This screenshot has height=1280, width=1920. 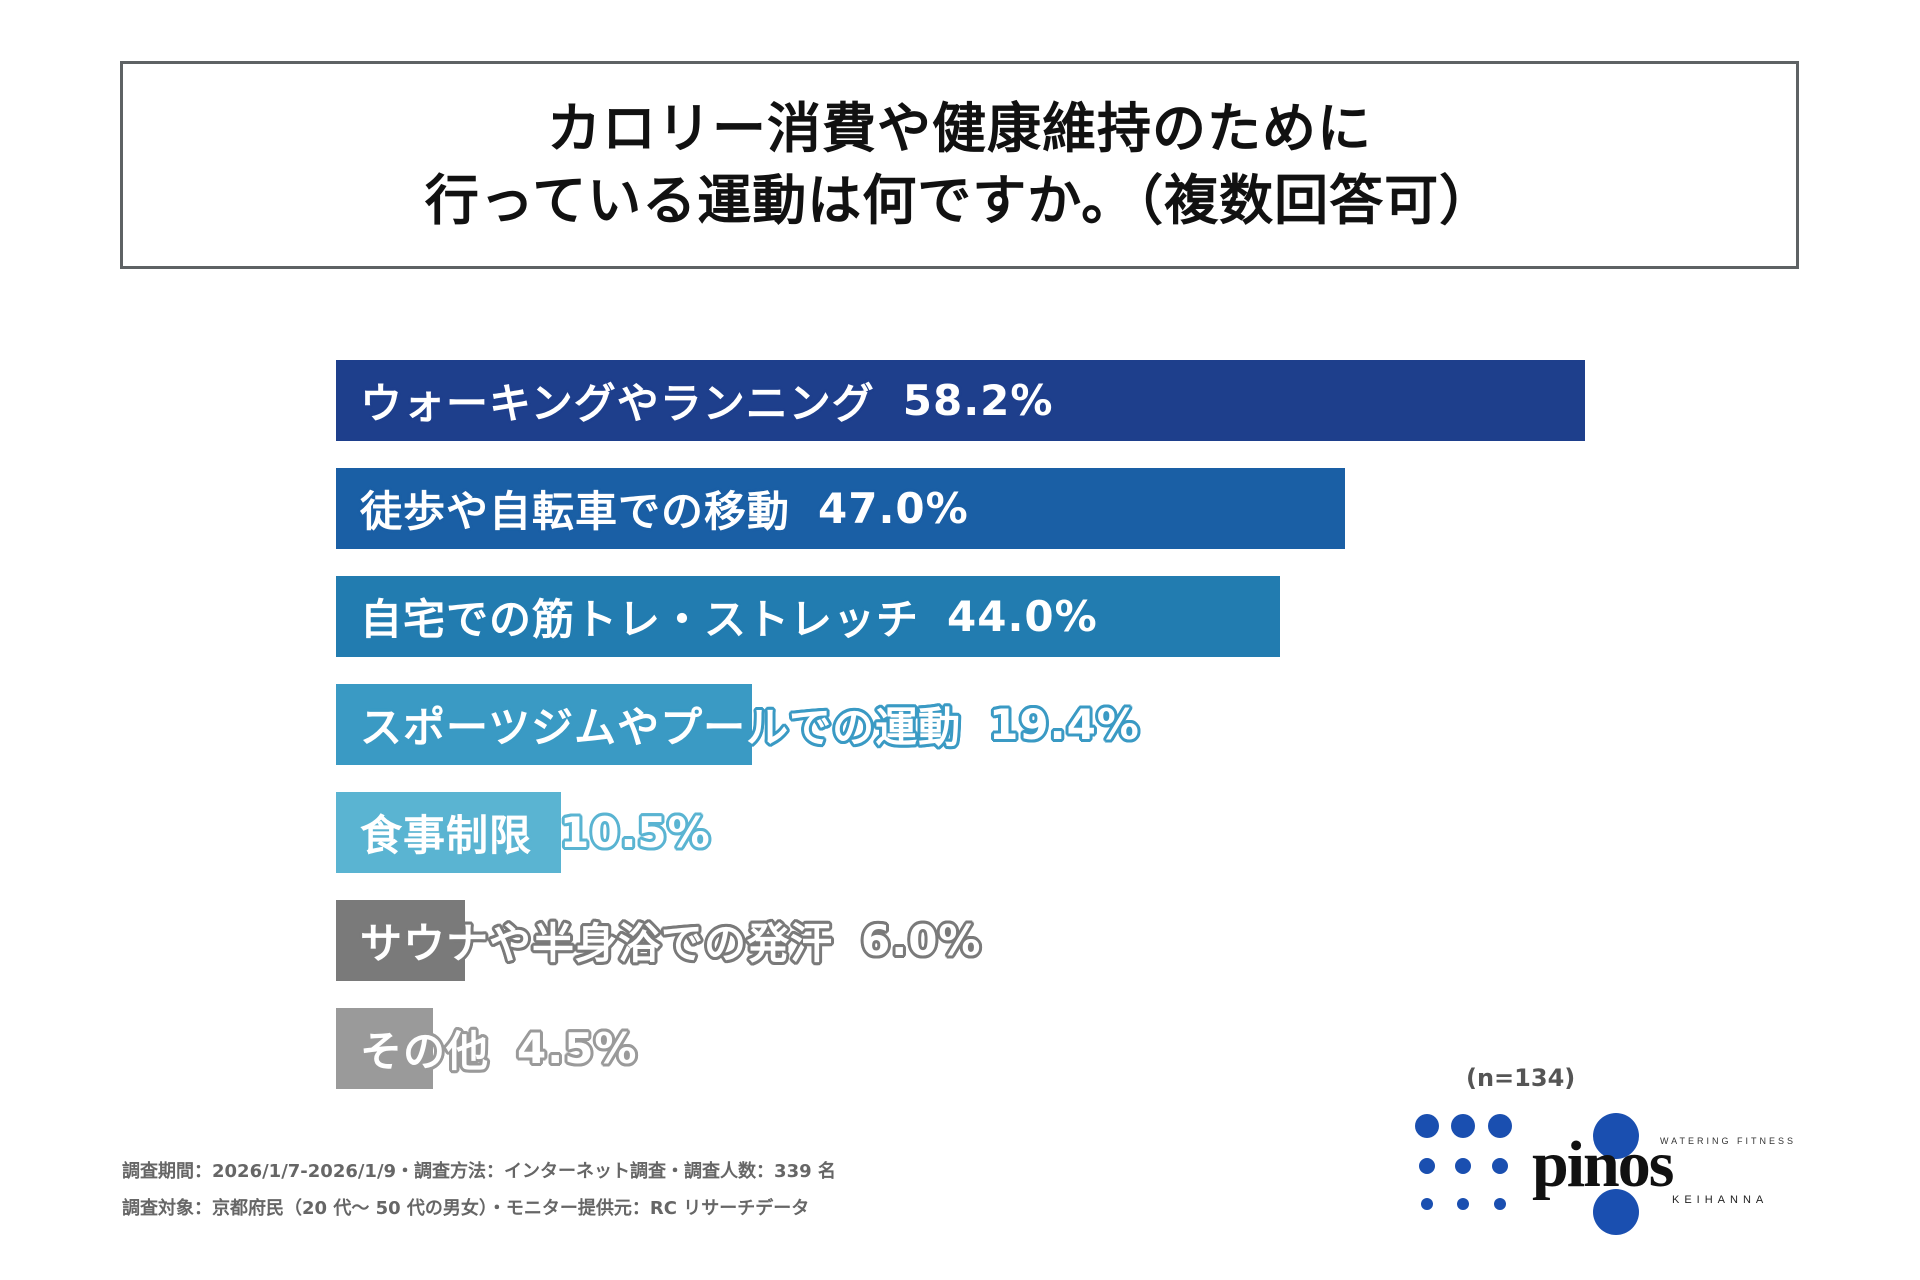 What do you see at coordinates (1728, 1141) in the screenshot?
I see `logo-tagline: WATERING FITNESS` at bounding box center [1728, 1141].